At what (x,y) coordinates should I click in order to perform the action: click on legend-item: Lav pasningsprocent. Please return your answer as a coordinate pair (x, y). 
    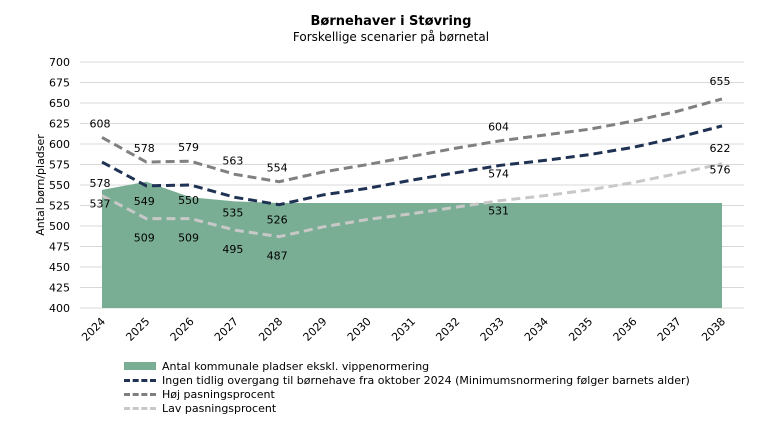
    Looking at the image, I should click on (407, 408).